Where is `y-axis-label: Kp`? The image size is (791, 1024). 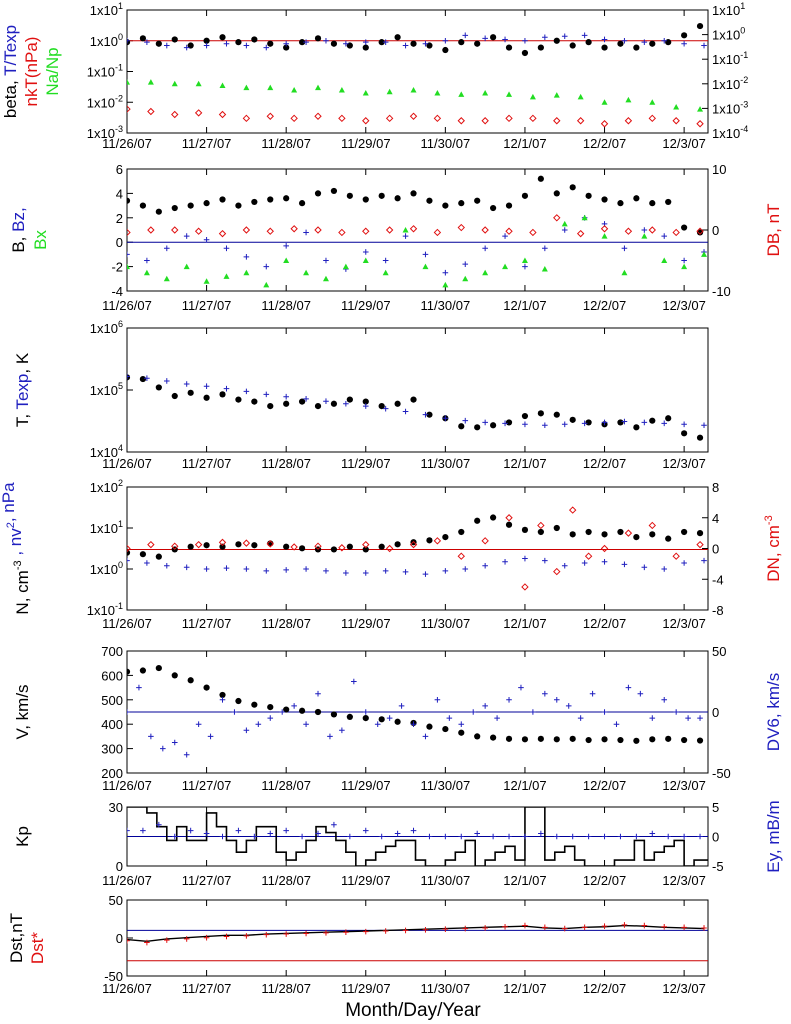
y-axis-label: Kp is located at coordinates (22, 836).